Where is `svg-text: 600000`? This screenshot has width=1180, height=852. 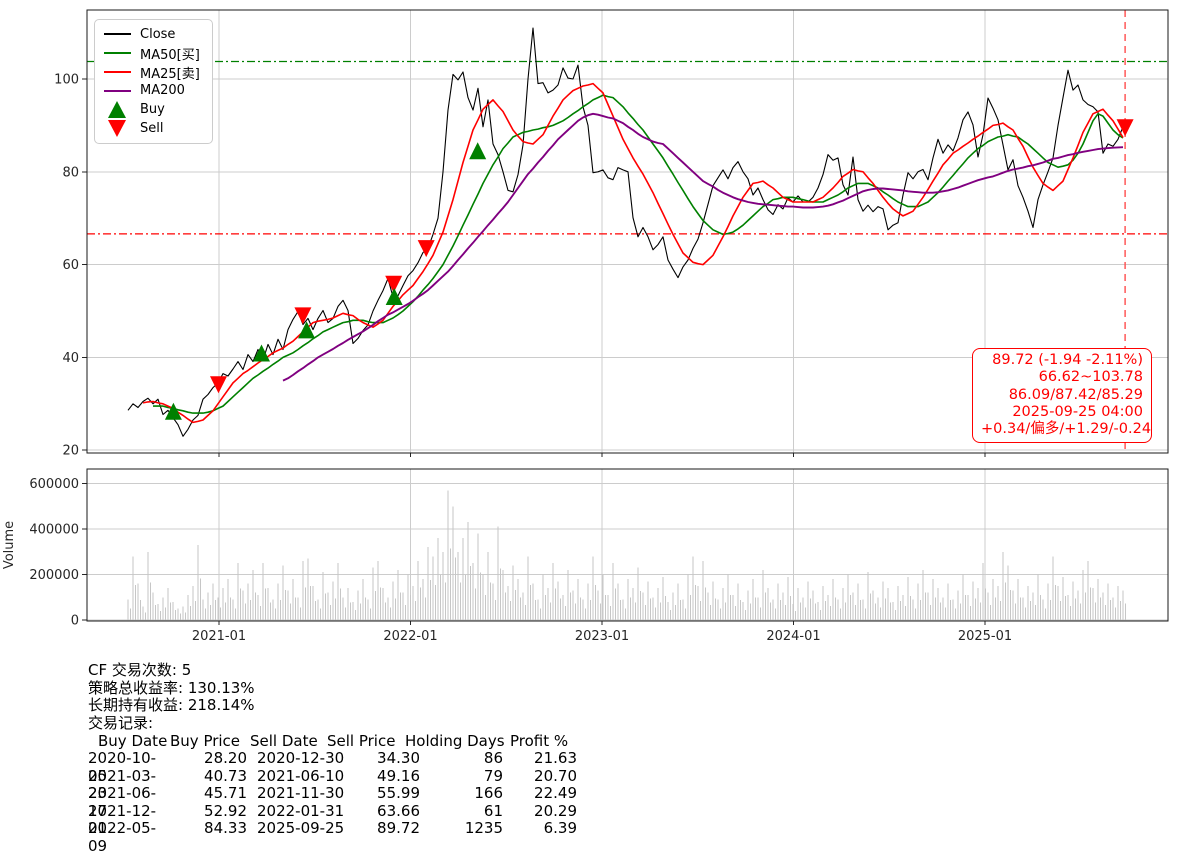
svg-text: 600000 is located at coordinates (54, 484).